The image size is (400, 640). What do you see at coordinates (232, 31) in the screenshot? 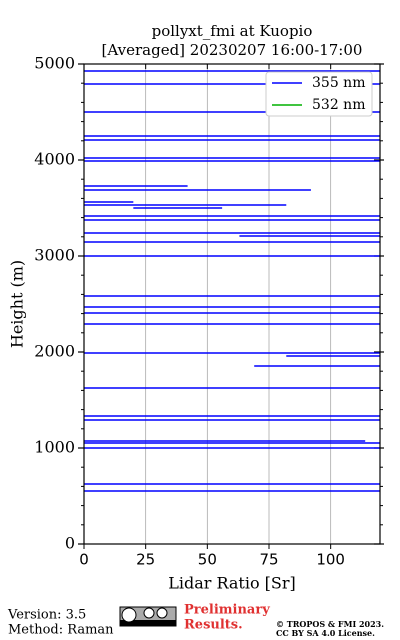
I see `chart-title: pollyxt_fmi at Kuopio` at bounding box center [232, 31].